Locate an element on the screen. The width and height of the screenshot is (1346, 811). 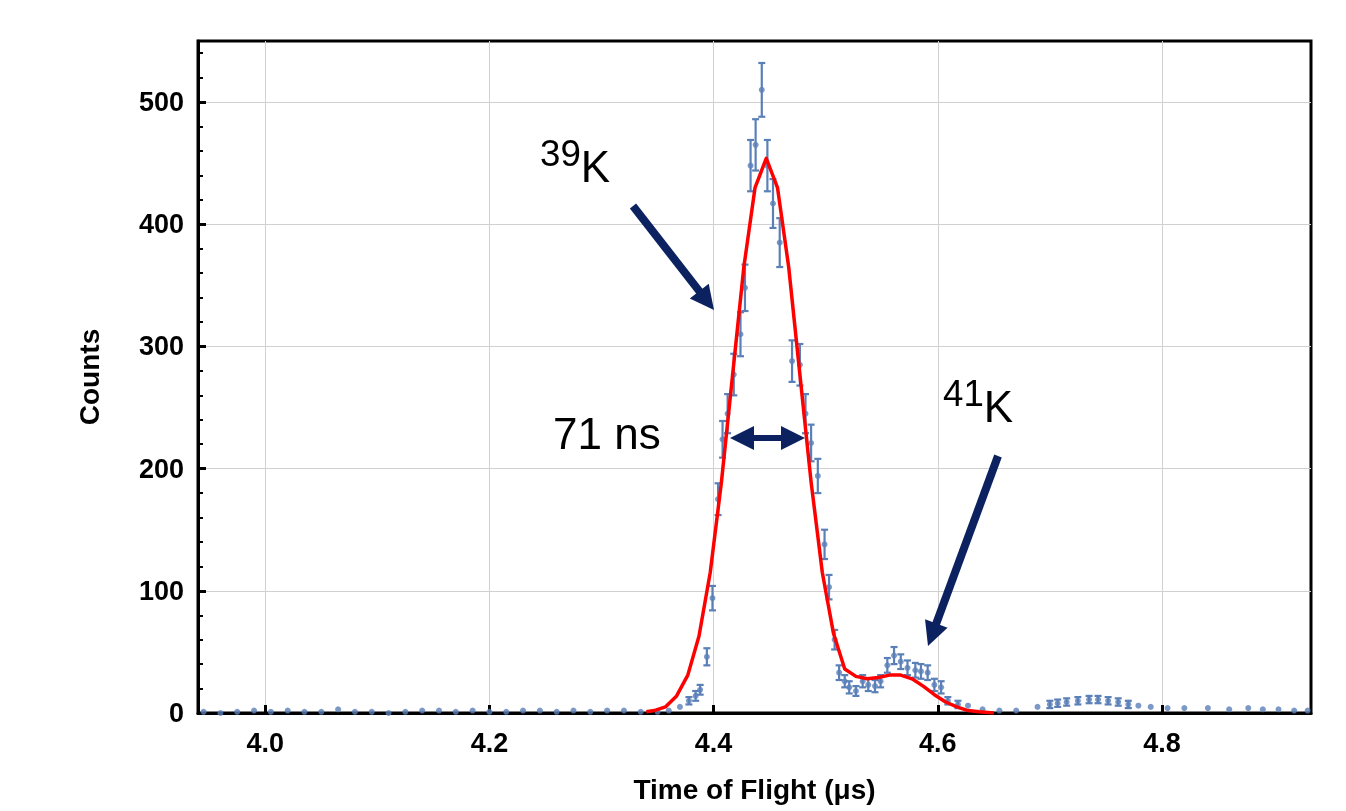
x-tick-label: 4.0 is located at coordinates (265, 742).